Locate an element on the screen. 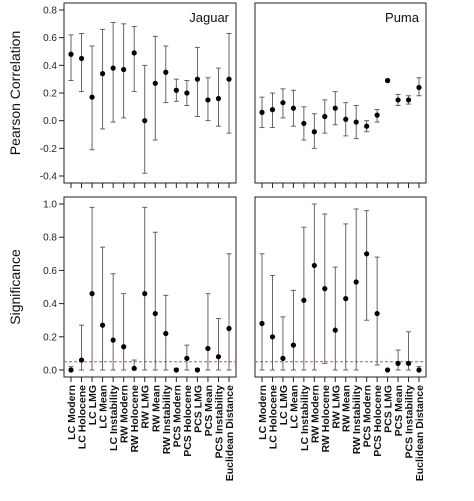  panel-0-1: Puma is located at coordinates (340, 95).